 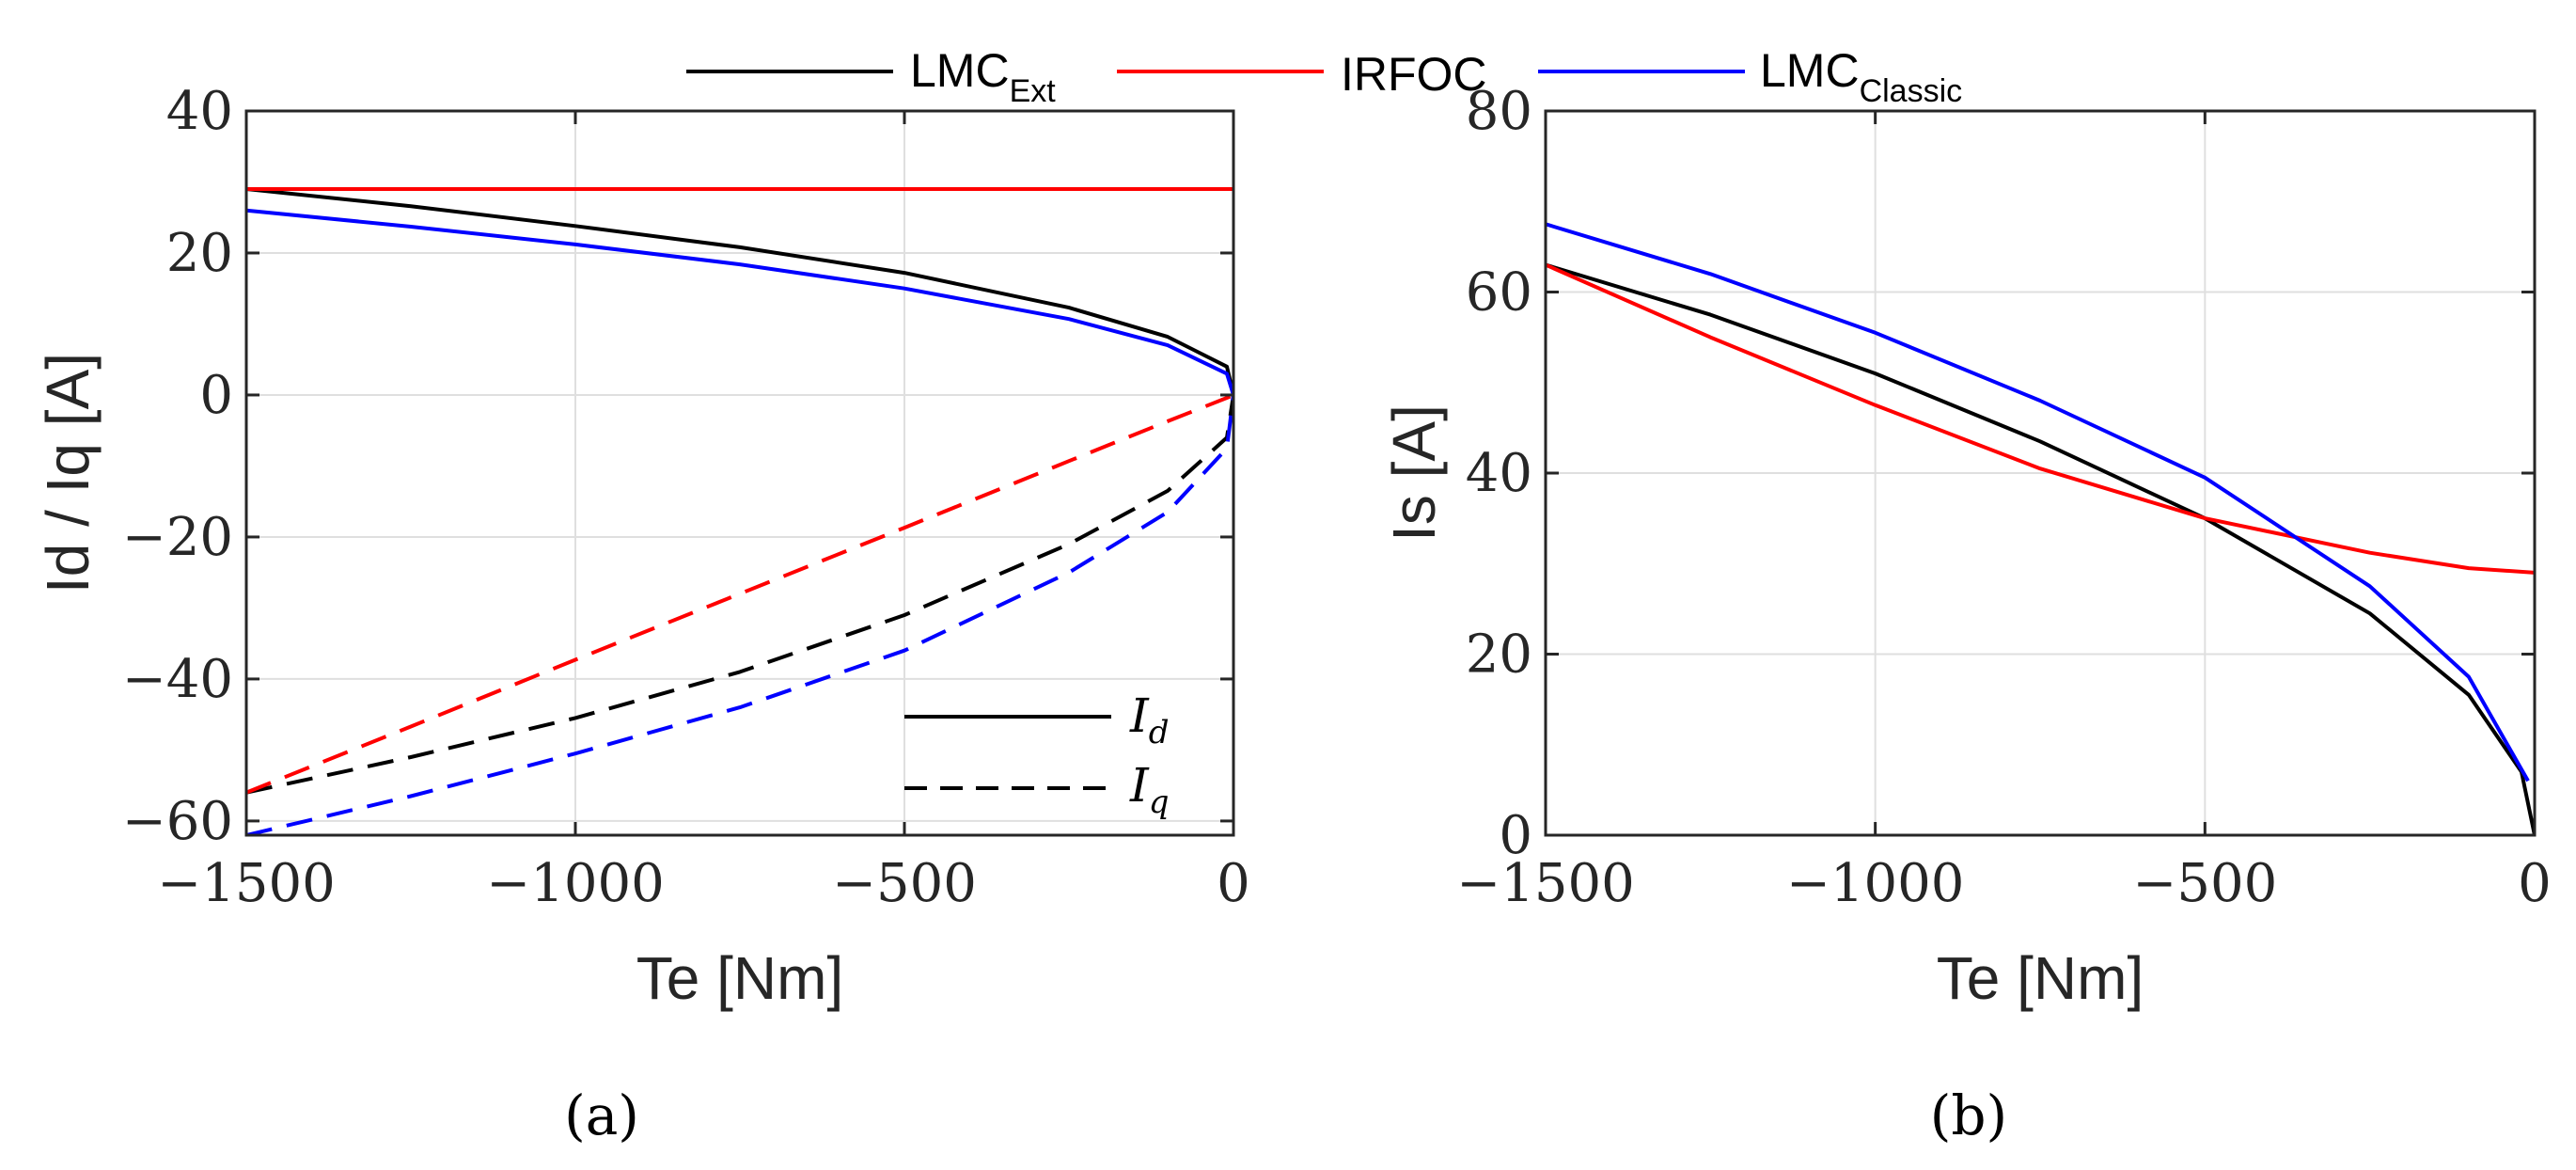 I want to click on series-line-lmc-classic-id, so click(x=739, y=302).